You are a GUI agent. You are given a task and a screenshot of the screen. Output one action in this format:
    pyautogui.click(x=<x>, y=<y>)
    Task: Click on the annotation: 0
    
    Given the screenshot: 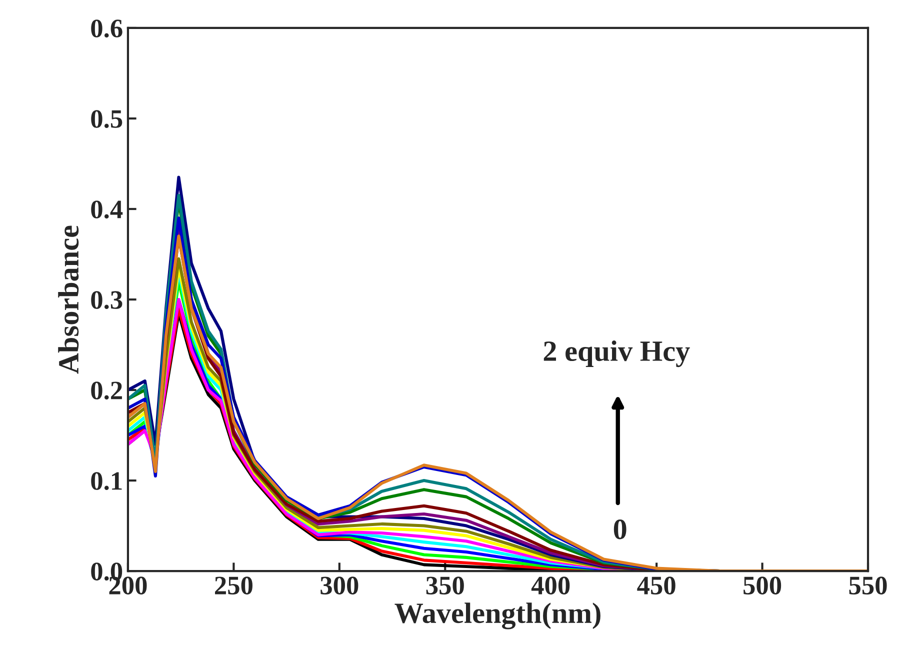 What is the action you would take?
    pyautogui.click(x=620, y=530)
    